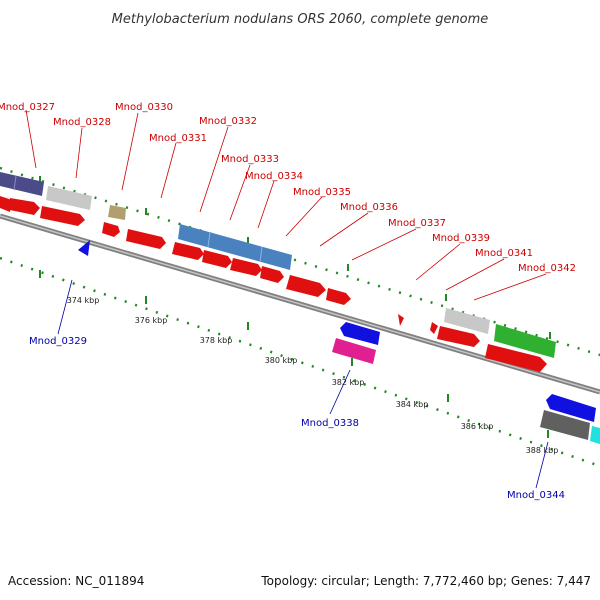  What do you see at coordinates (151, 320) in the screenshot?
I see `scale-label: 376 kbp` at bounding box center [151, 320].